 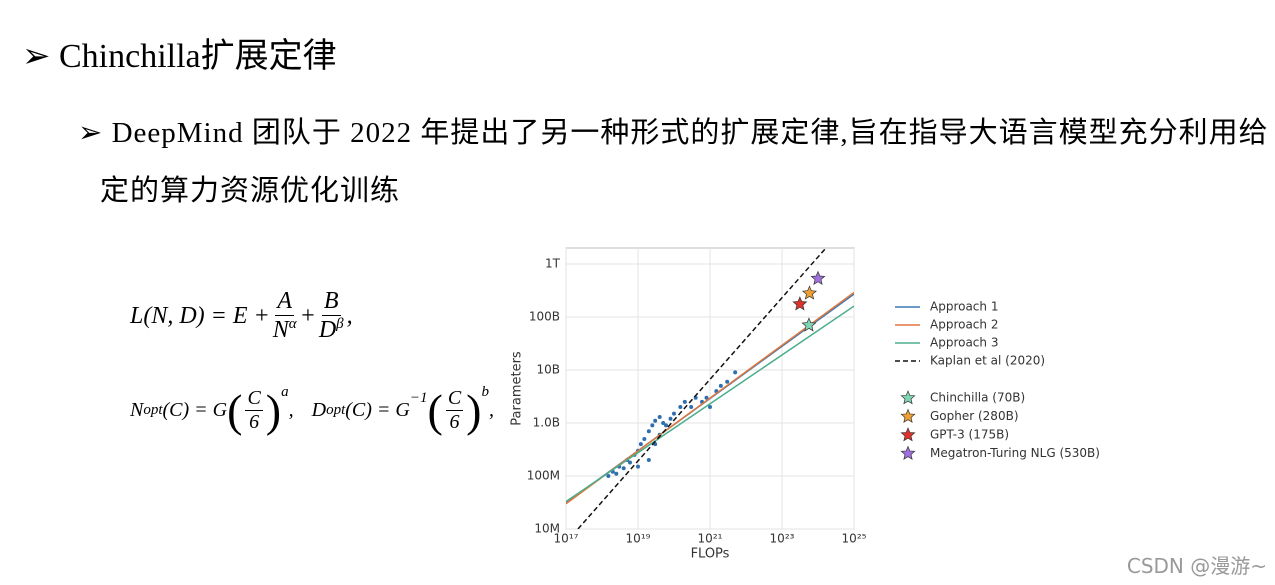 What do you see at coordinates (544, 316) in the screenshot?
I see `y-tick-label: 100B` at bounding box center [544, 316].